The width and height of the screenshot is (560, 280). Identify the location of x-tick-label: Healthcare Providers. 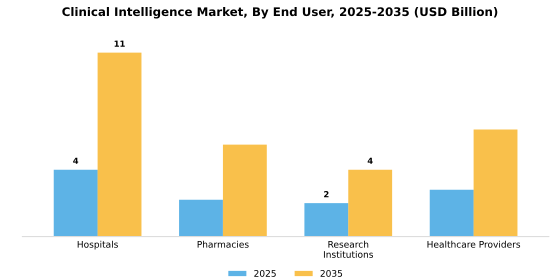
(474, 244).